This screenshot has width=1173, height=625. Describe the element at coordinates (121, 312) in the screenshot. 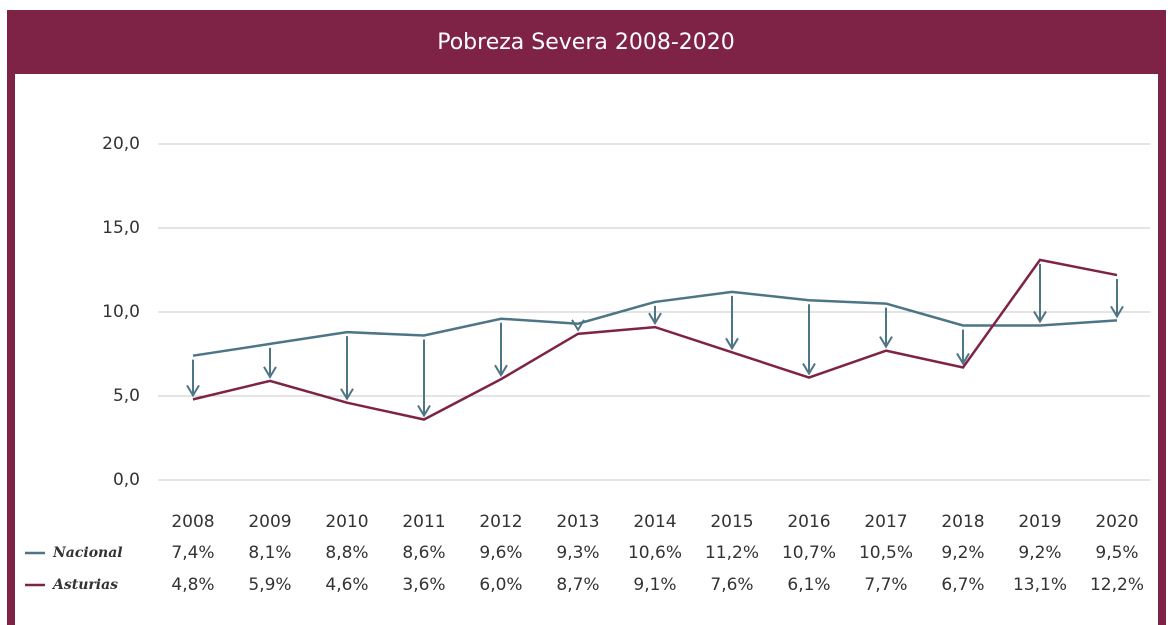

I see `y-tick-label: 10,0` at that location.